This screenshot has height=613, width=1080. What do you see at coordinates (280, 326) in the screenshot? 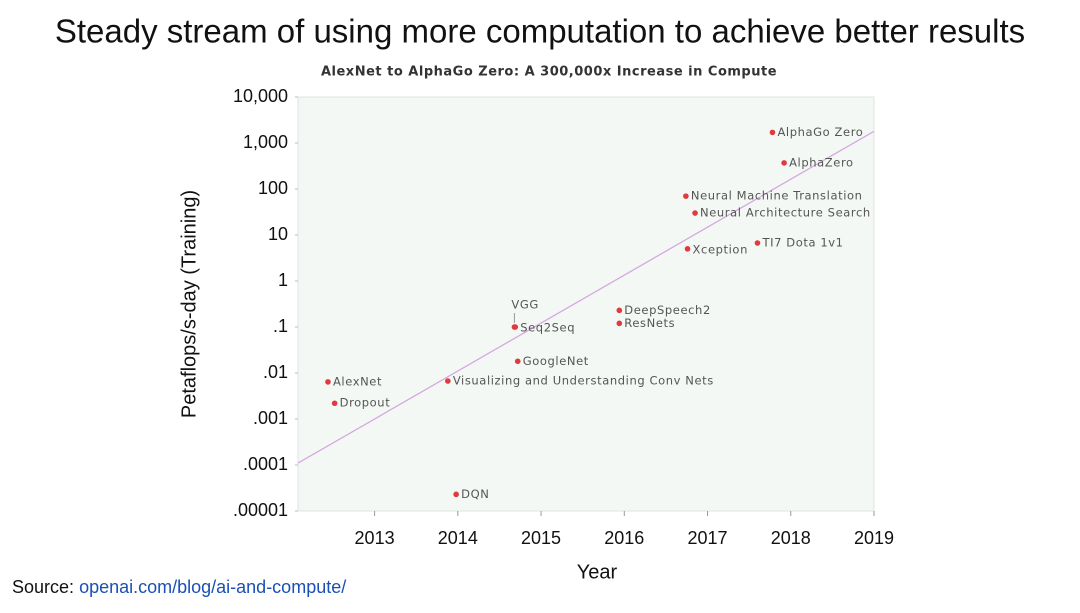
I see `y-tick-label: .1` at bounding box center [280, 326].